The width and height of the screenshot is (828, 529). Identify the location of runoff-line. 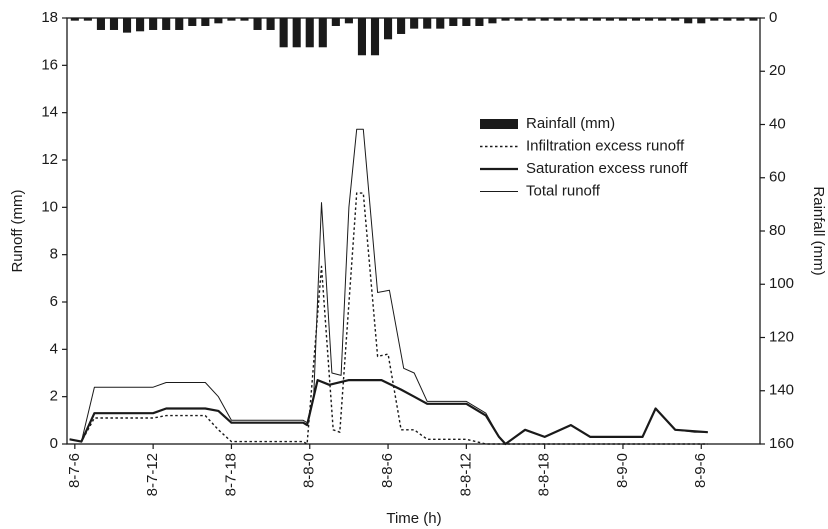
(388, 412).